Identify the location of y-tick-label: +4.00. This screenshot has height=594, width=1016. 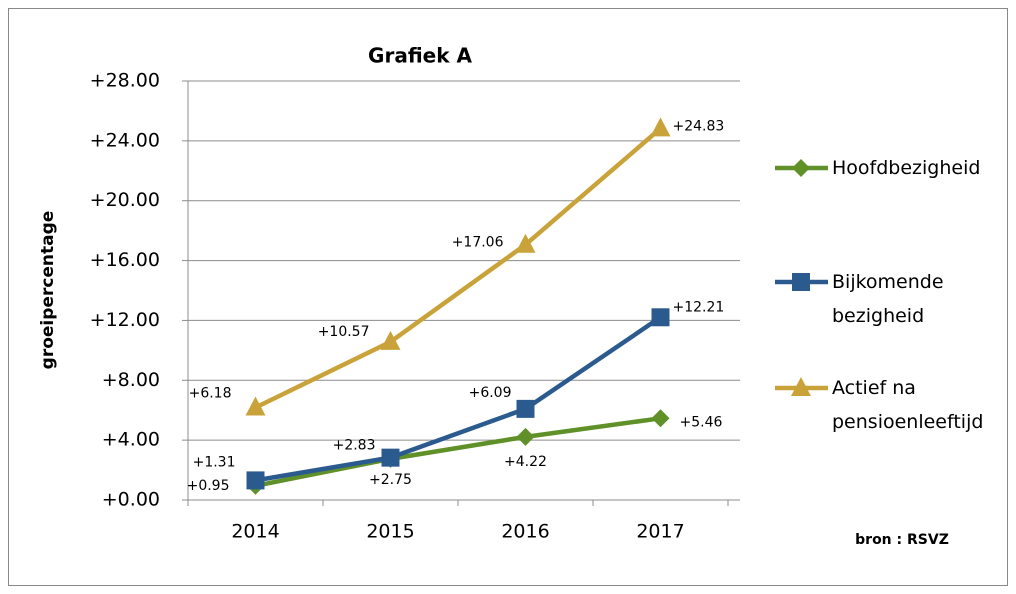
(131, 440).